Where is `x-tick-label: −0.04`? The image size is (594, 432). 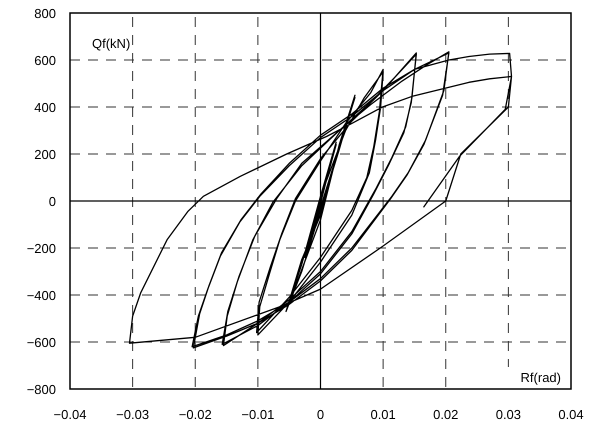 x-tick-label: −0.04 is located at coordinates (70, 414).